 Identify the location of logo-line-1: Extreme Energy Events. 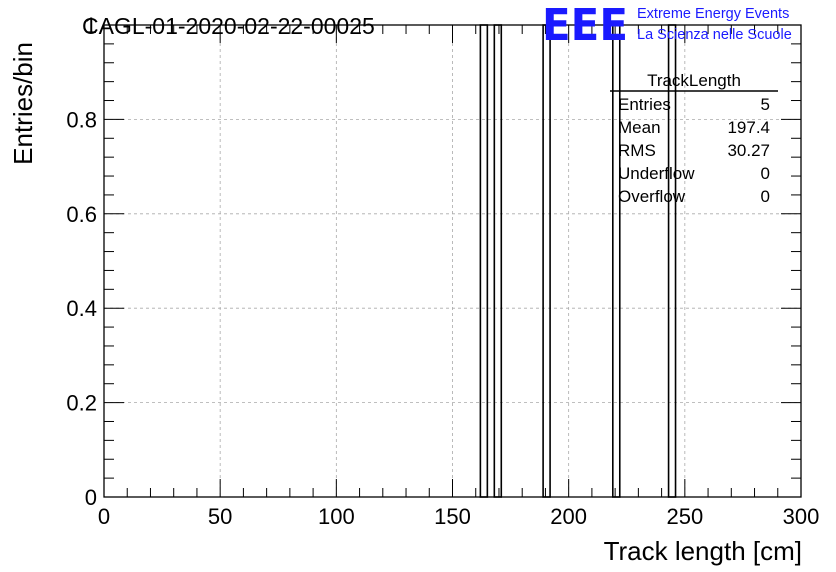
(713, 14).